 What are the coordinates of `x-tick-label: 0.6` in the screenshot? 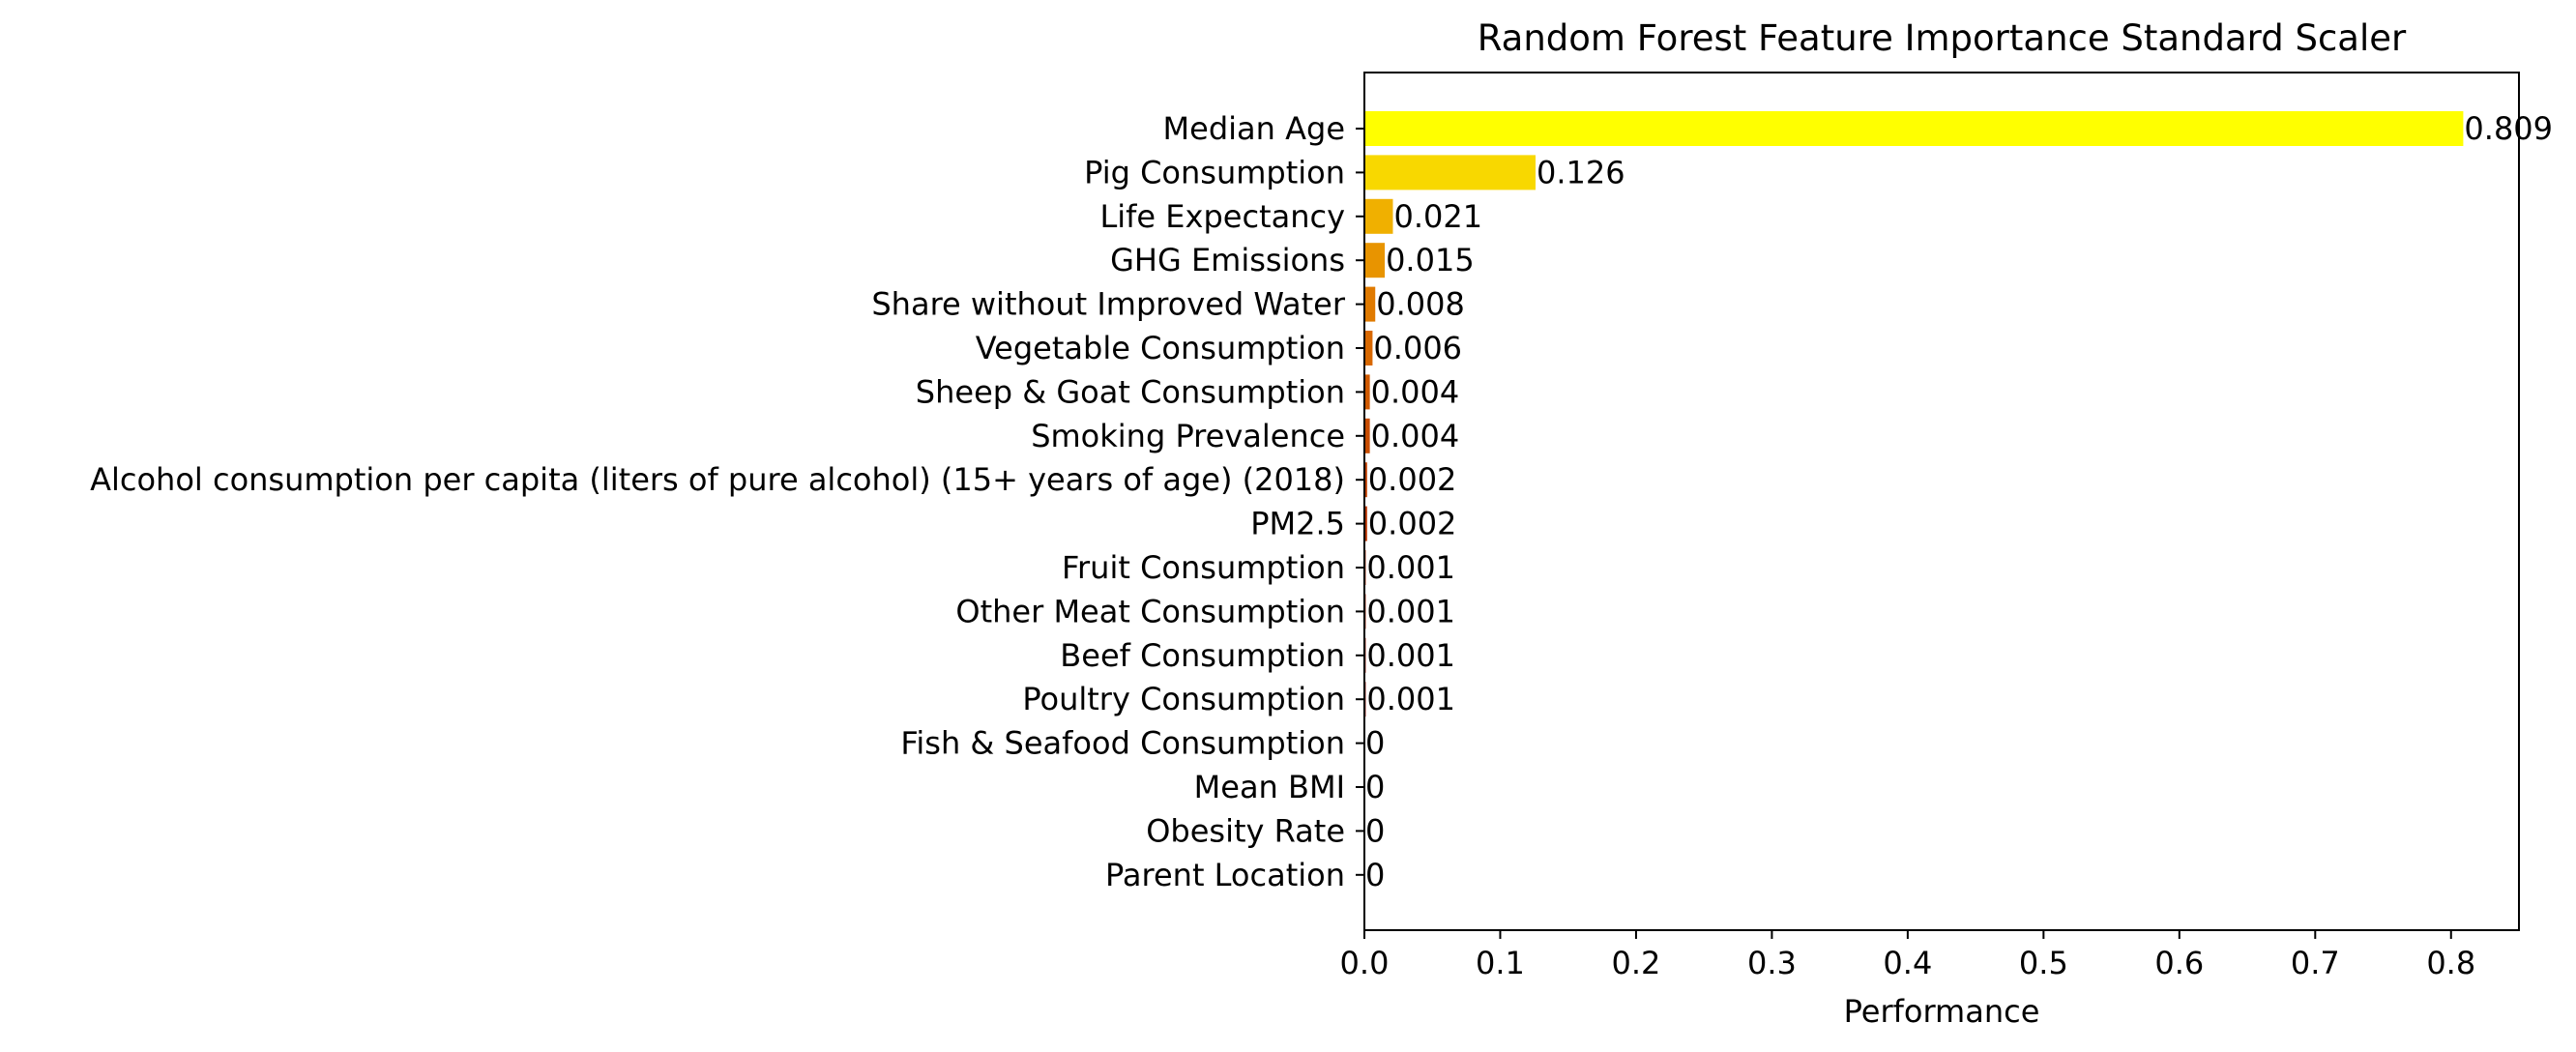 It's located at (2179, 963).